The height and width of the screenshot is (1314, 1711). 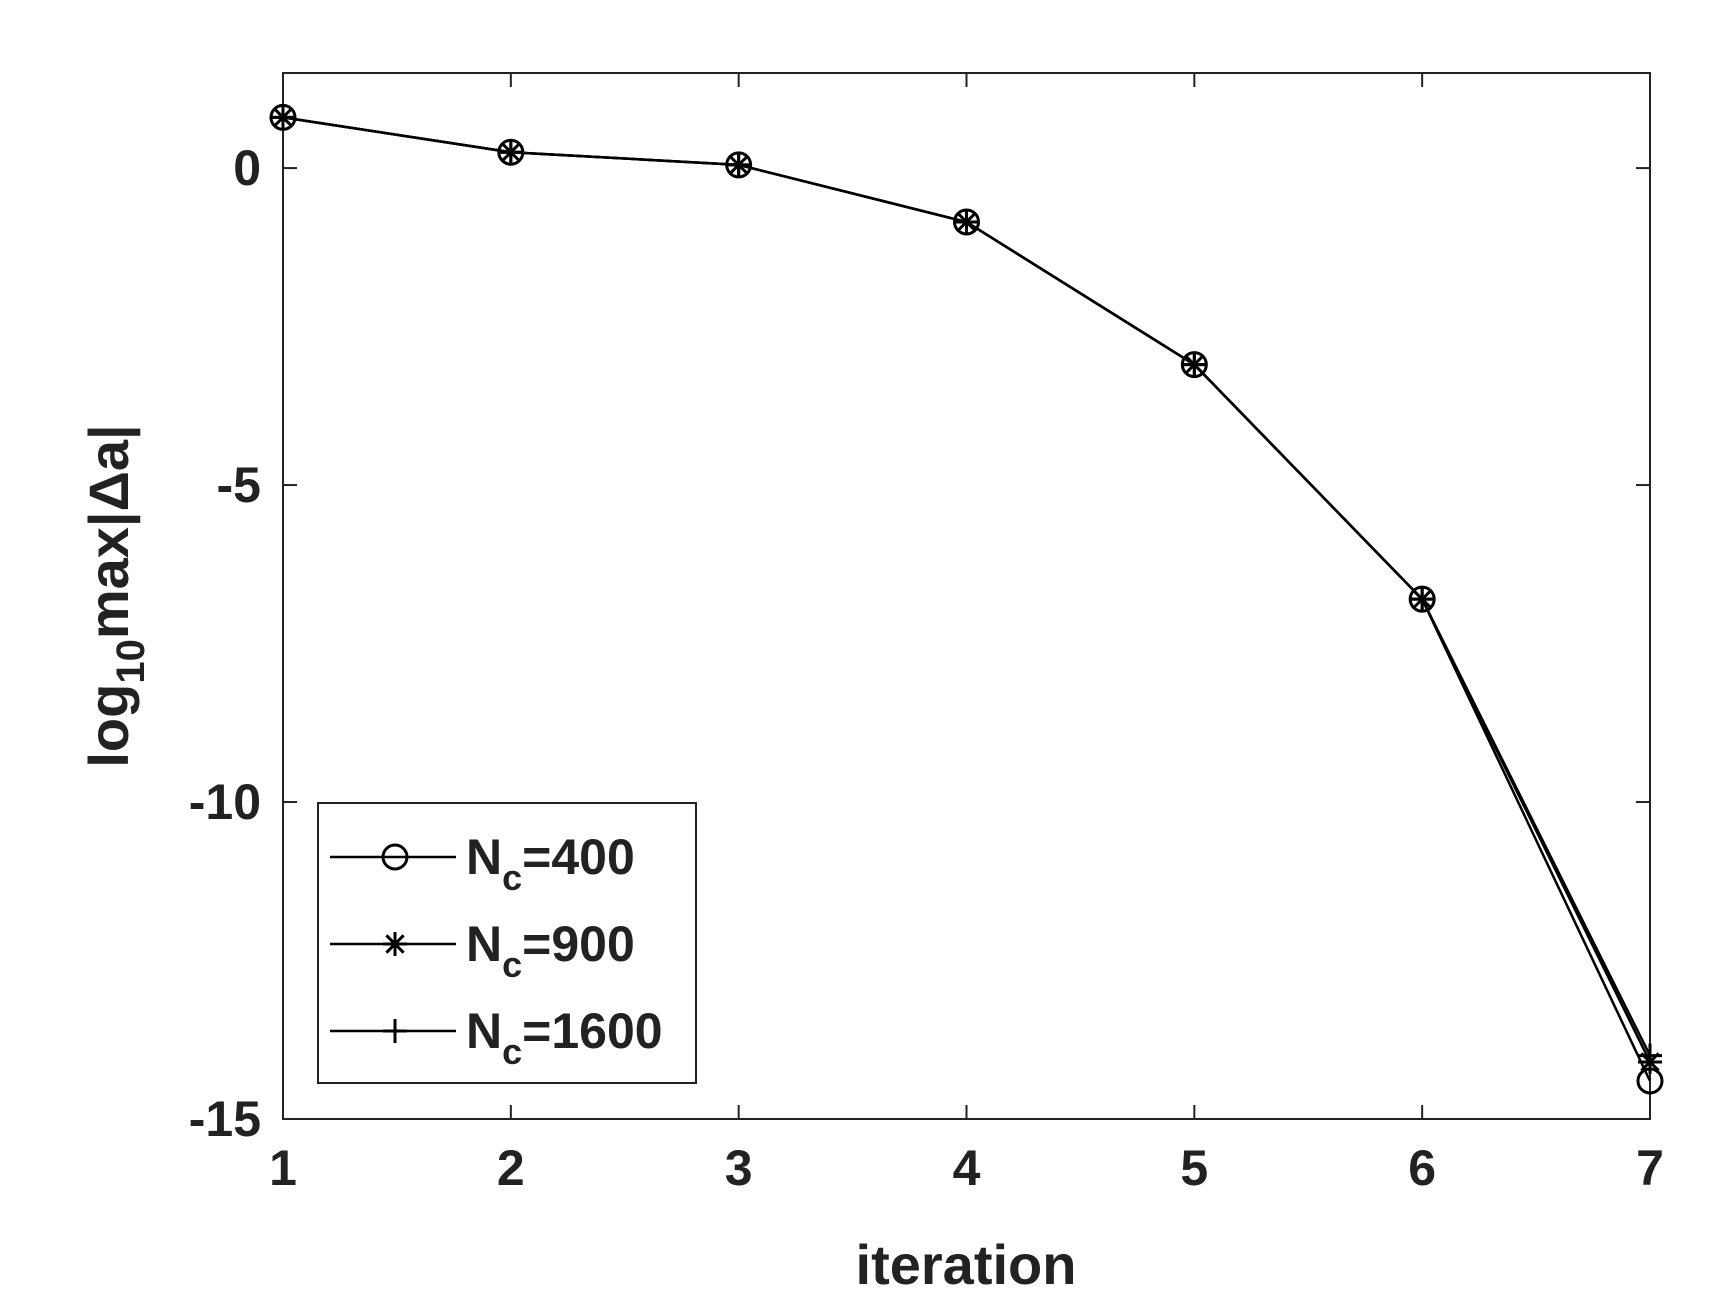 I want to click on legend-label: Nc=400, so click(x=550, y=863).